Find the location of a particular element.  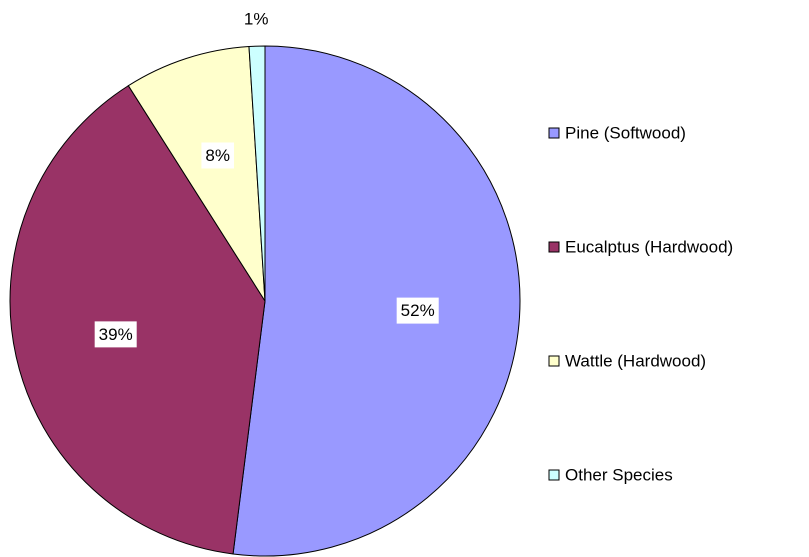

legend-label: Wattle (Hardwood) is located at coordinates (635, 360).